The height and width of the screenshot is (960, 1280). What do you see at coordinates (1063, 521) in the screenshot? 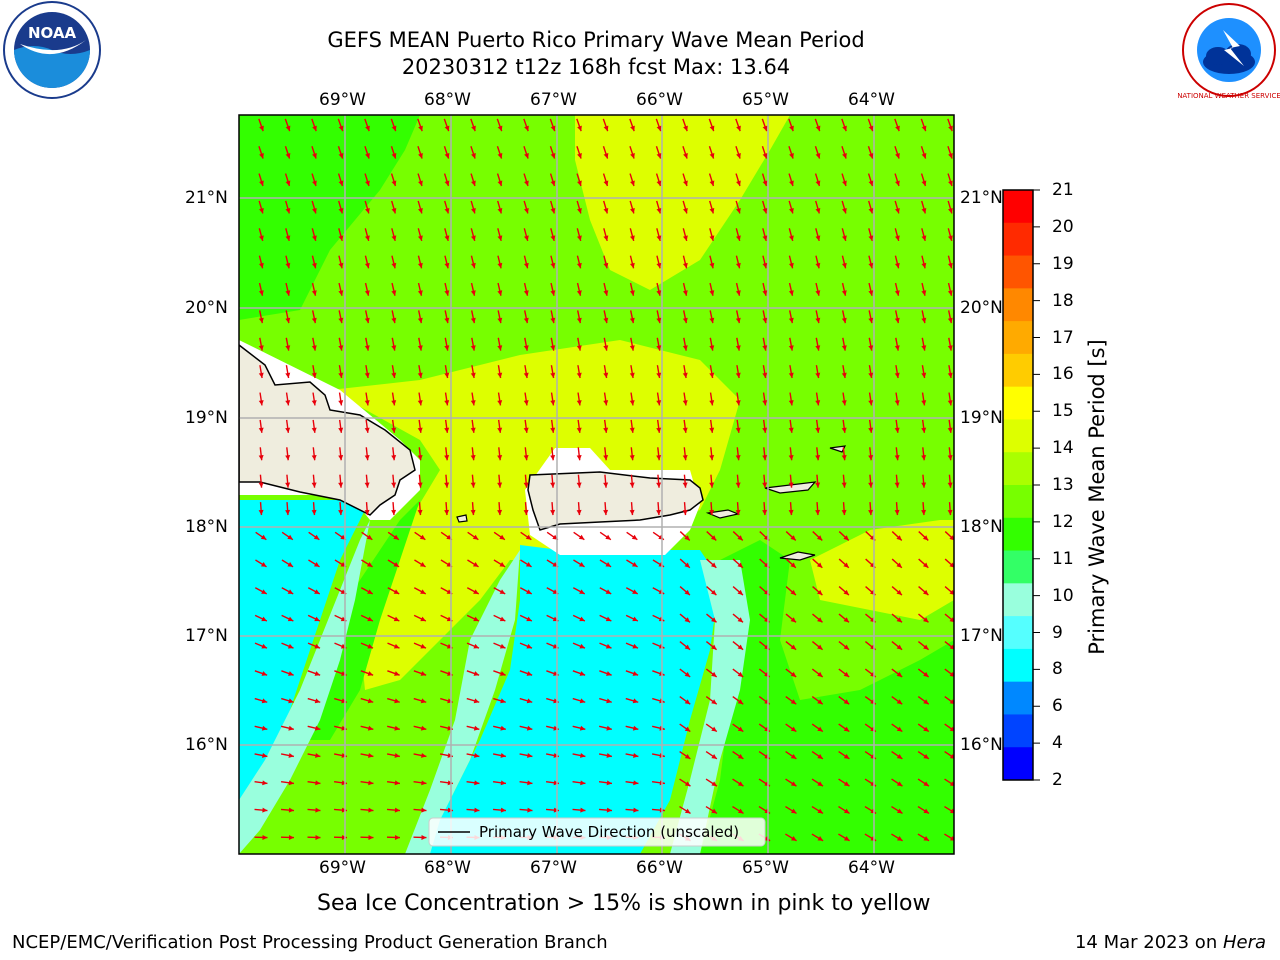
I see `colorbar-tick-label: 12` at bounding box center [1063, 521].